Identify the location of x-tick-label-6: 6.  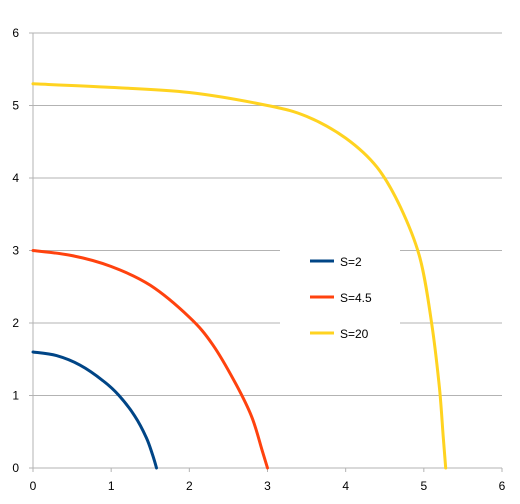
(502, 486).